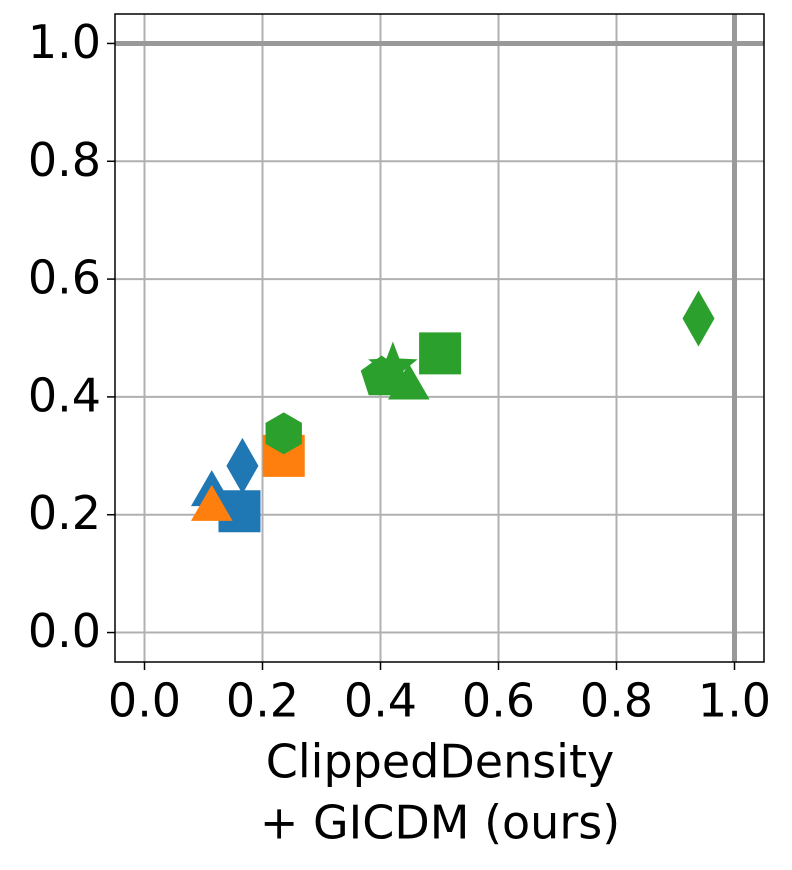  Describe the element at coordinates (64, 278) in the screenshot. I see `y-tick-label: 0.6` at that location.